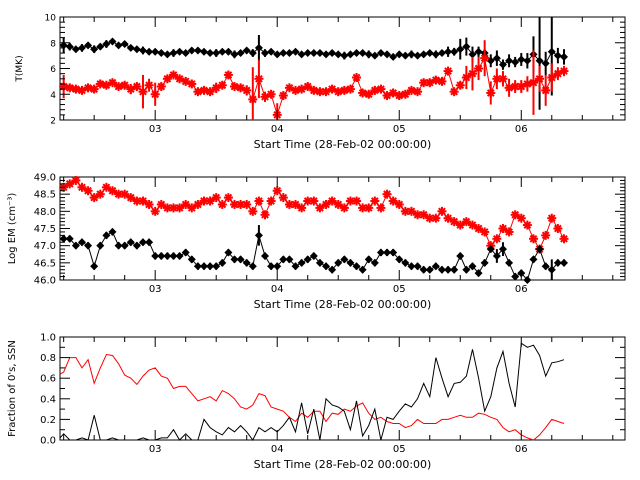 This screenshot has height=480, width=640. What do you see at coordinates (277, 129) in the screenshot?
I see `temperature-xtick-label: 04` at bounding box center [277, 129].